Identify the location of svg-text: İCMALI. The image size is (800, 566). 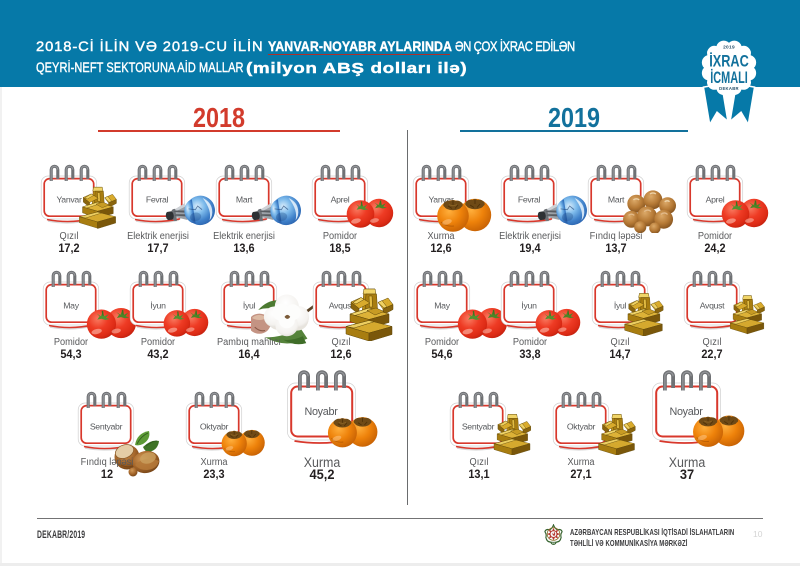
(729, 77).